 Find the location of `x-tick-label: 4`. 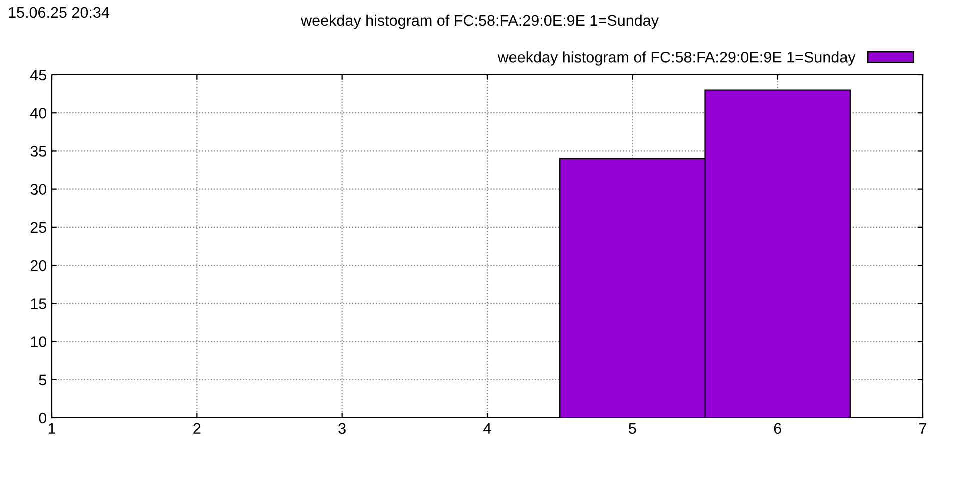

x-tick-label: 4 is located at coordinates (488, 428).